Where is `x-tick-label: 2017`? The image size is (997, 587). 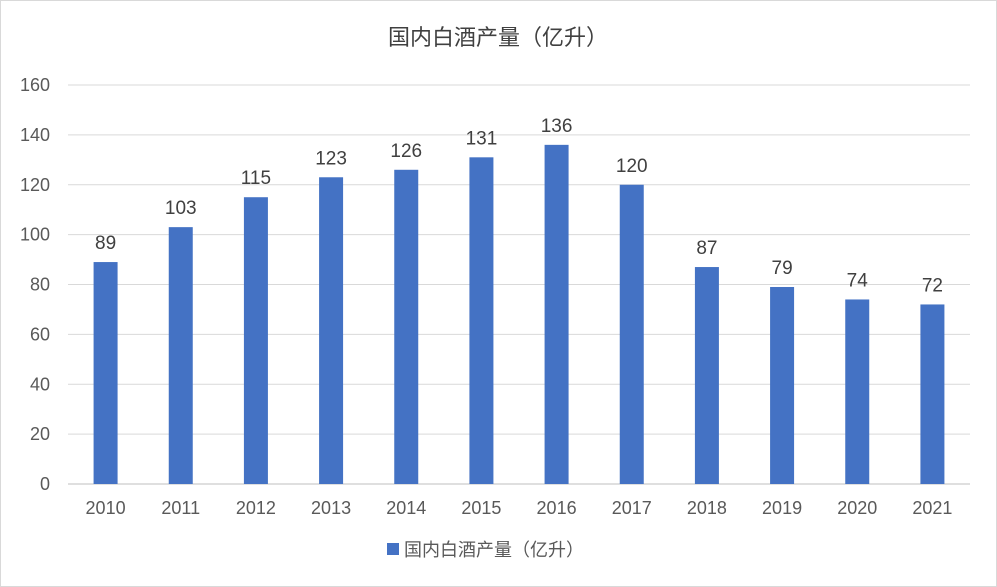
x-tick-label: 2017 is located at coordinates (632, 508).